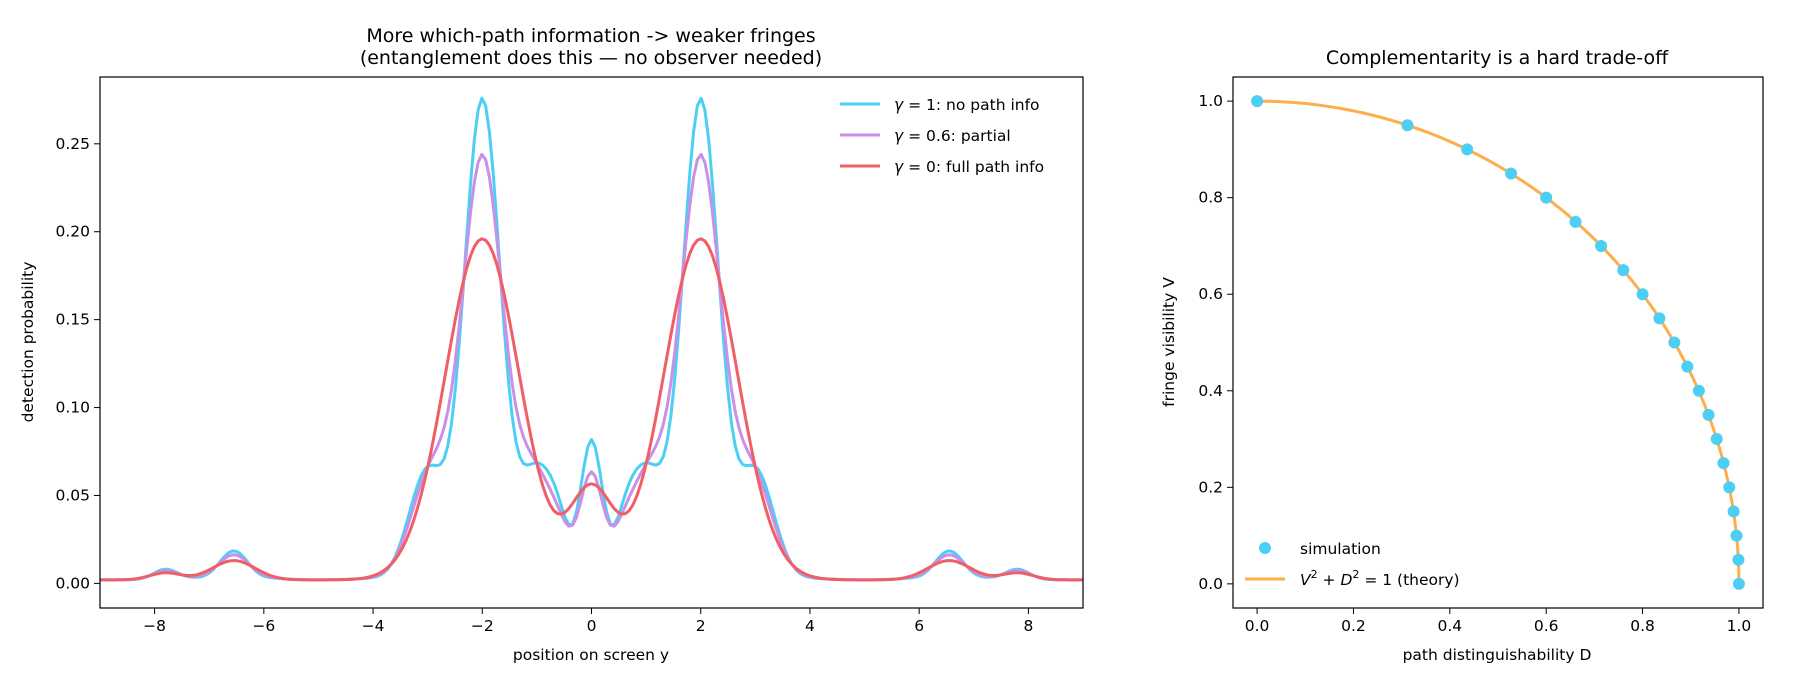 The width and height of the screenshot is (1820, 676). Describe the element at coordinates (1257, 626) in the screenshot. I see `chart2-x-tick-label: 0.0` at that location.